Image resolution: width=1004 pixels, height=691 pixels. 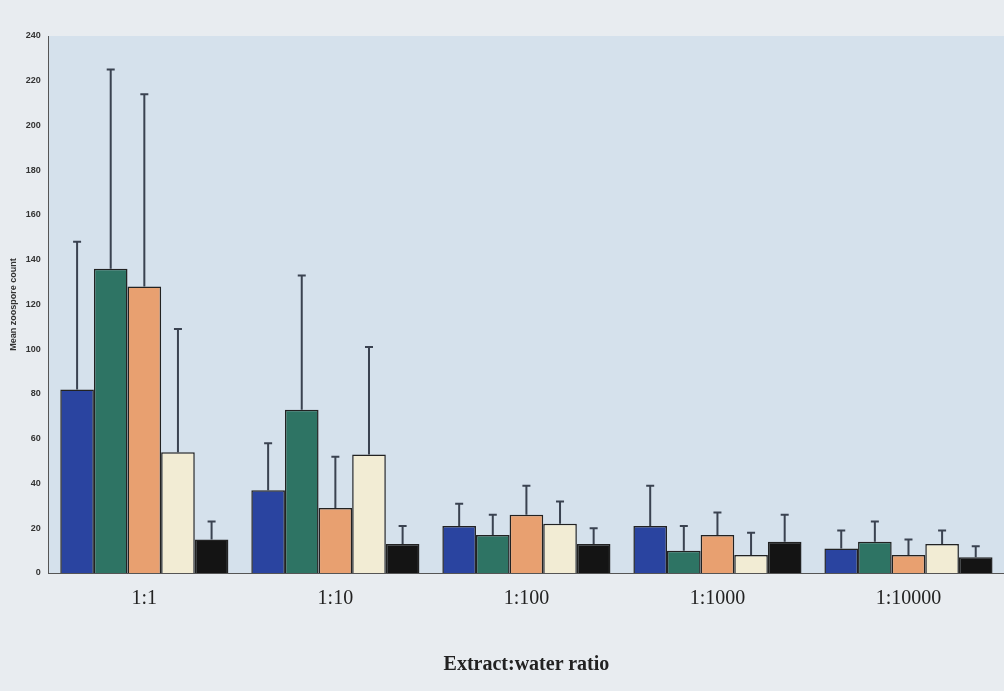 What do you see at coordinates (335, 597) in the screenshot?
I see `x-tick-label: 1:10` at bounding box center [335, 597].